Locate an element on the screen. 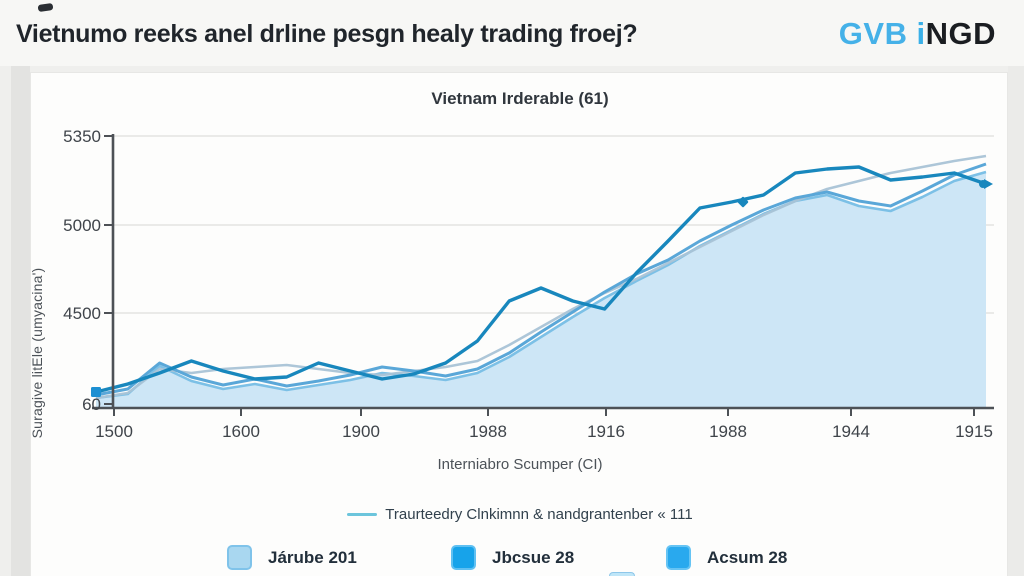  legend-line-swatch is located at coordinates (362, 514).